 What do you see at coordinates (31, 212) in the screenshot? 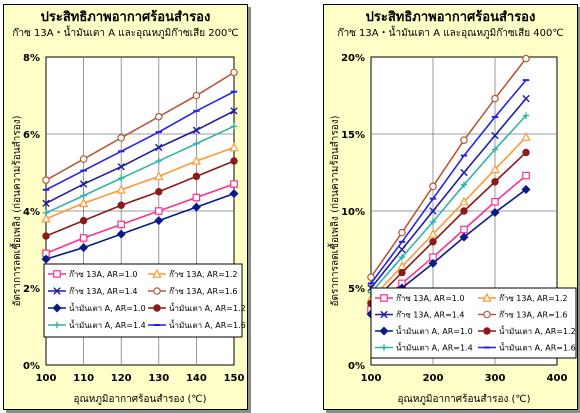
I see `y-tick-label: 4%` at bounding box center [31, 212].